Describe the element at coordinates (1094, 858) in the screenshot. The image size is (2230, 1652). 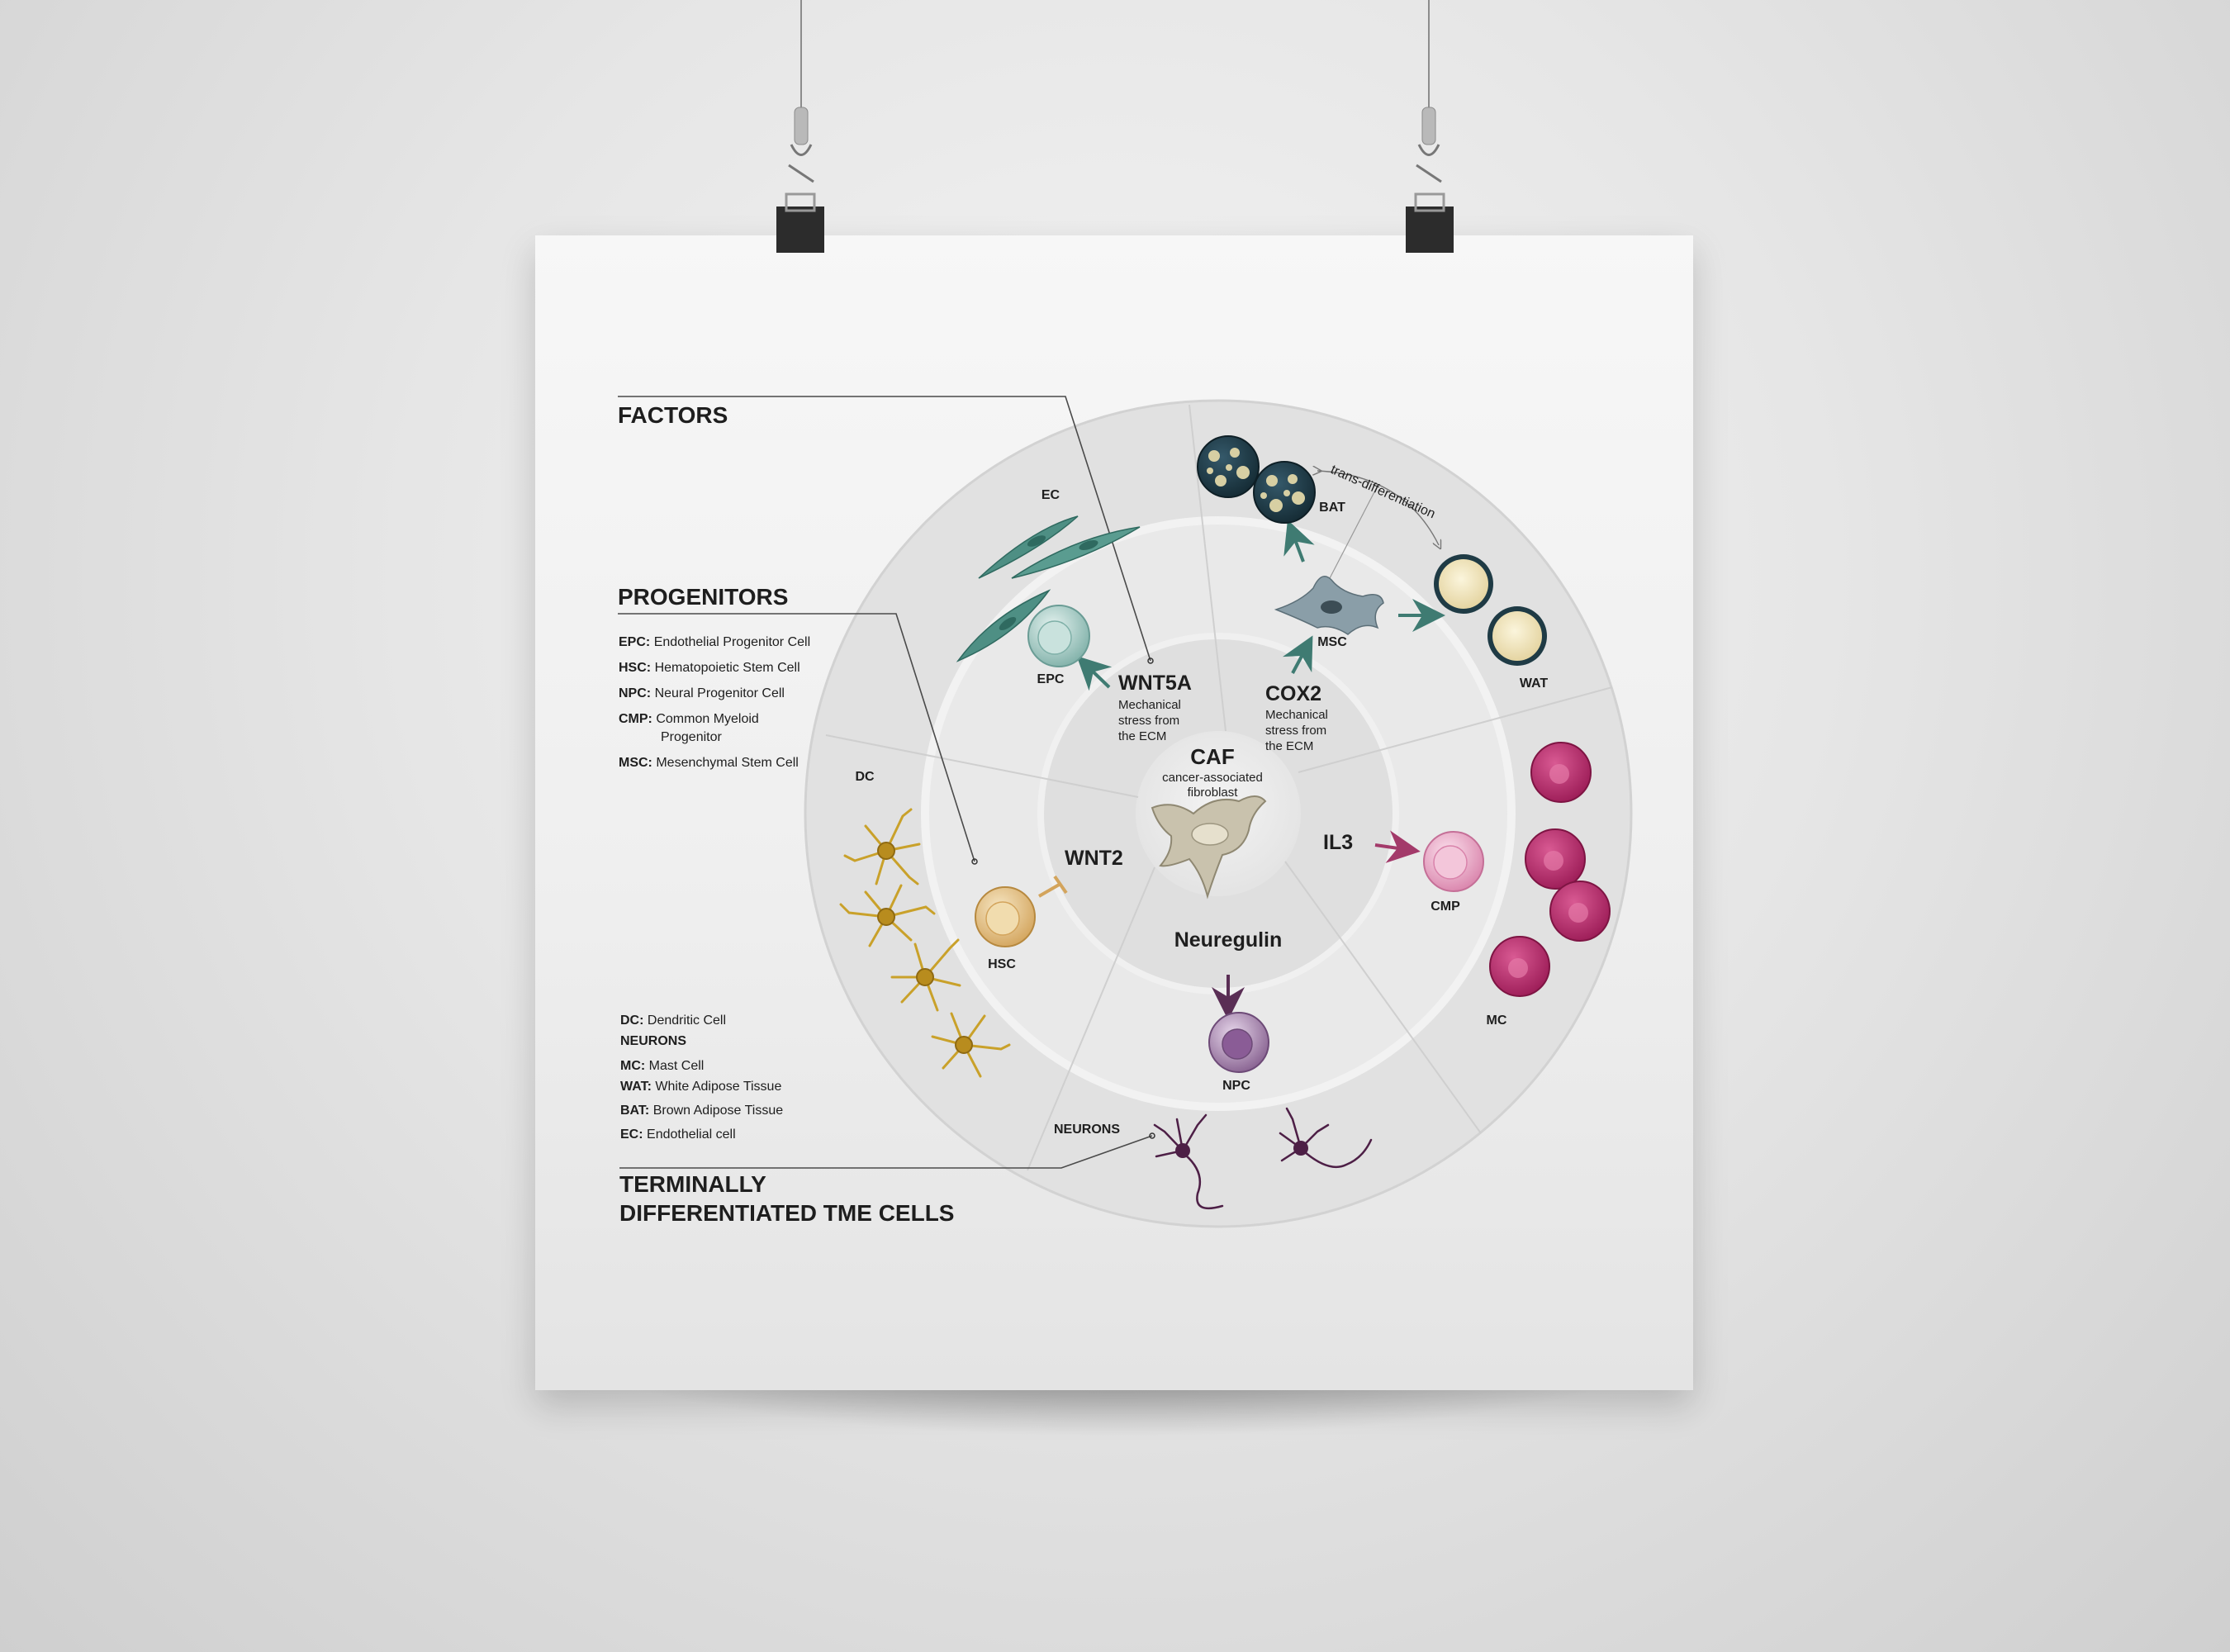
I see `factor-wnt2: WNT2` at that location.